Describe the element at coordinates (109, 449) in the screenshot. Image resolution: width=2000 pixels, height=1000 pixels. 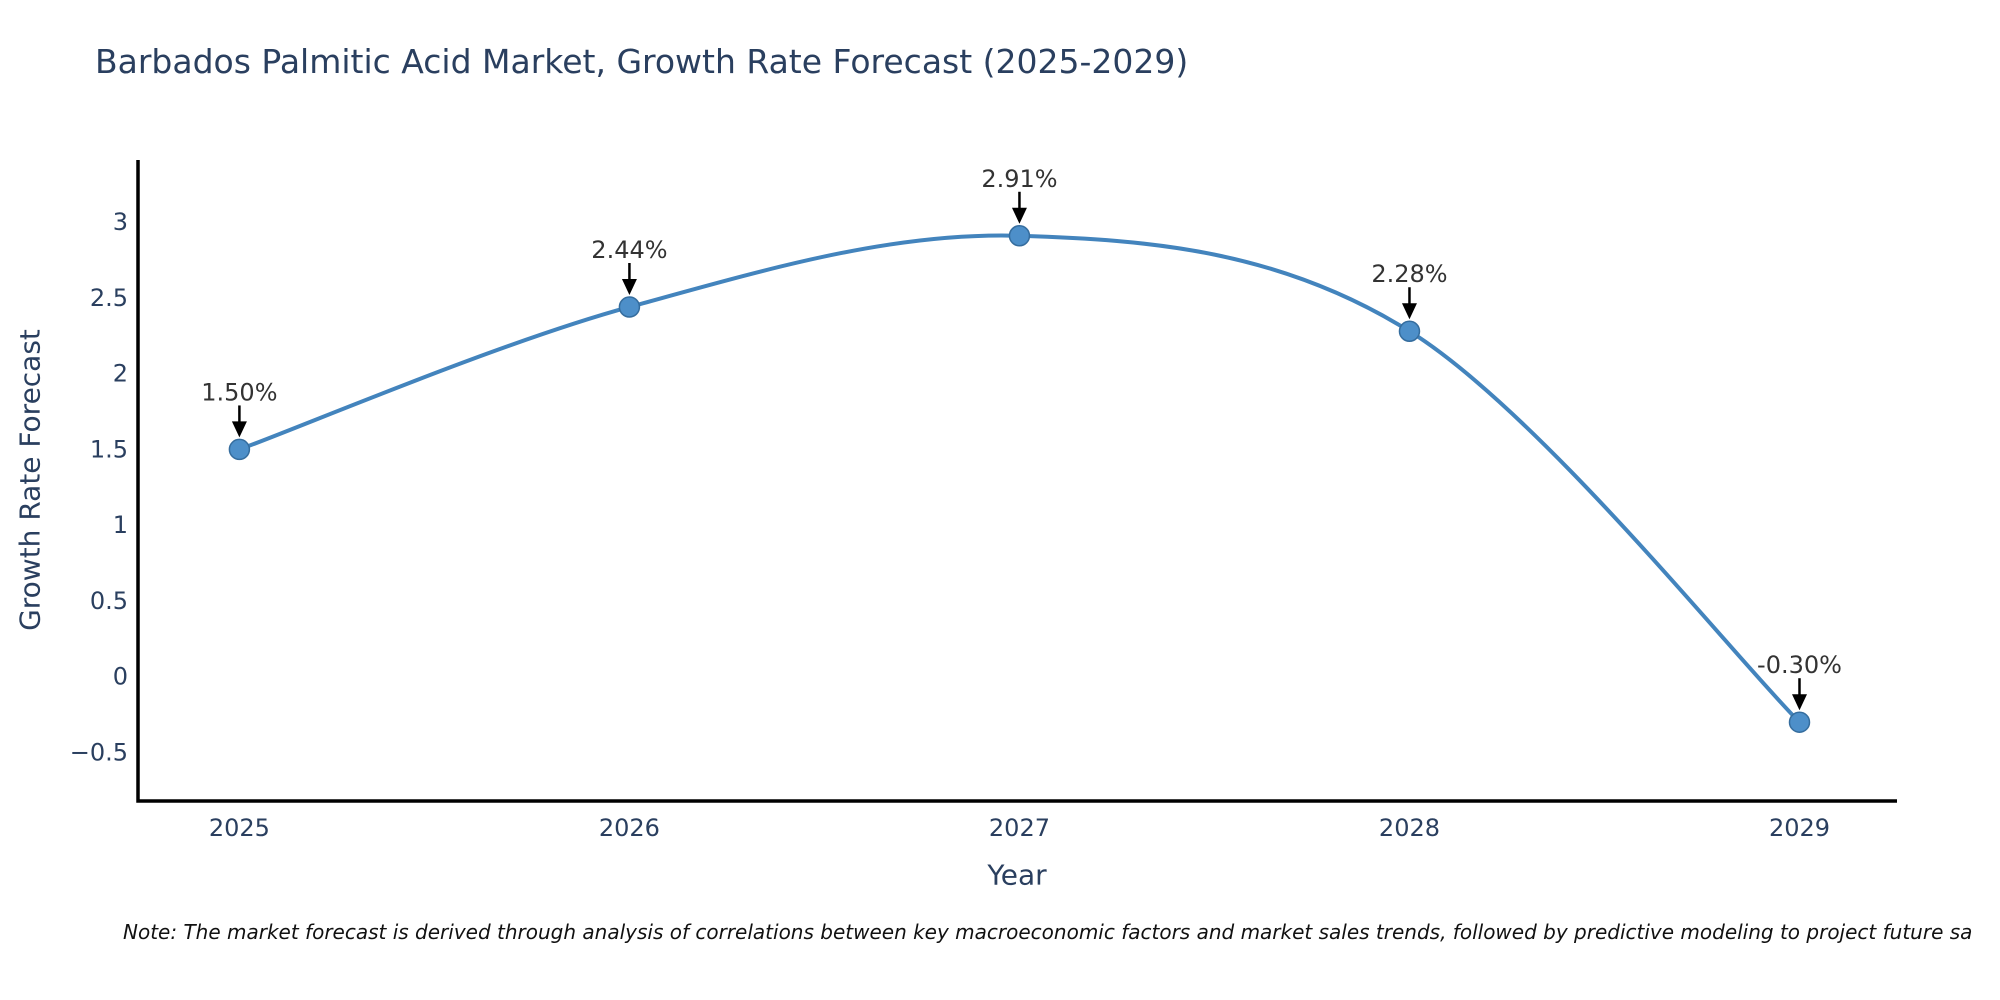
I see `y-tick-label: 1.5` at that location.